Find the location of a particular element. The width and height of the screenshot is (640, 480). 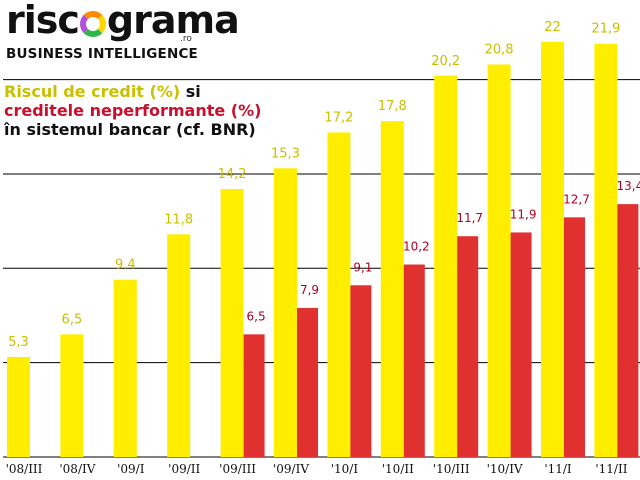

riscograma-logo: risc grama .ro BUSINESS INTELLIGENCE is located at coordinates (122, 35).